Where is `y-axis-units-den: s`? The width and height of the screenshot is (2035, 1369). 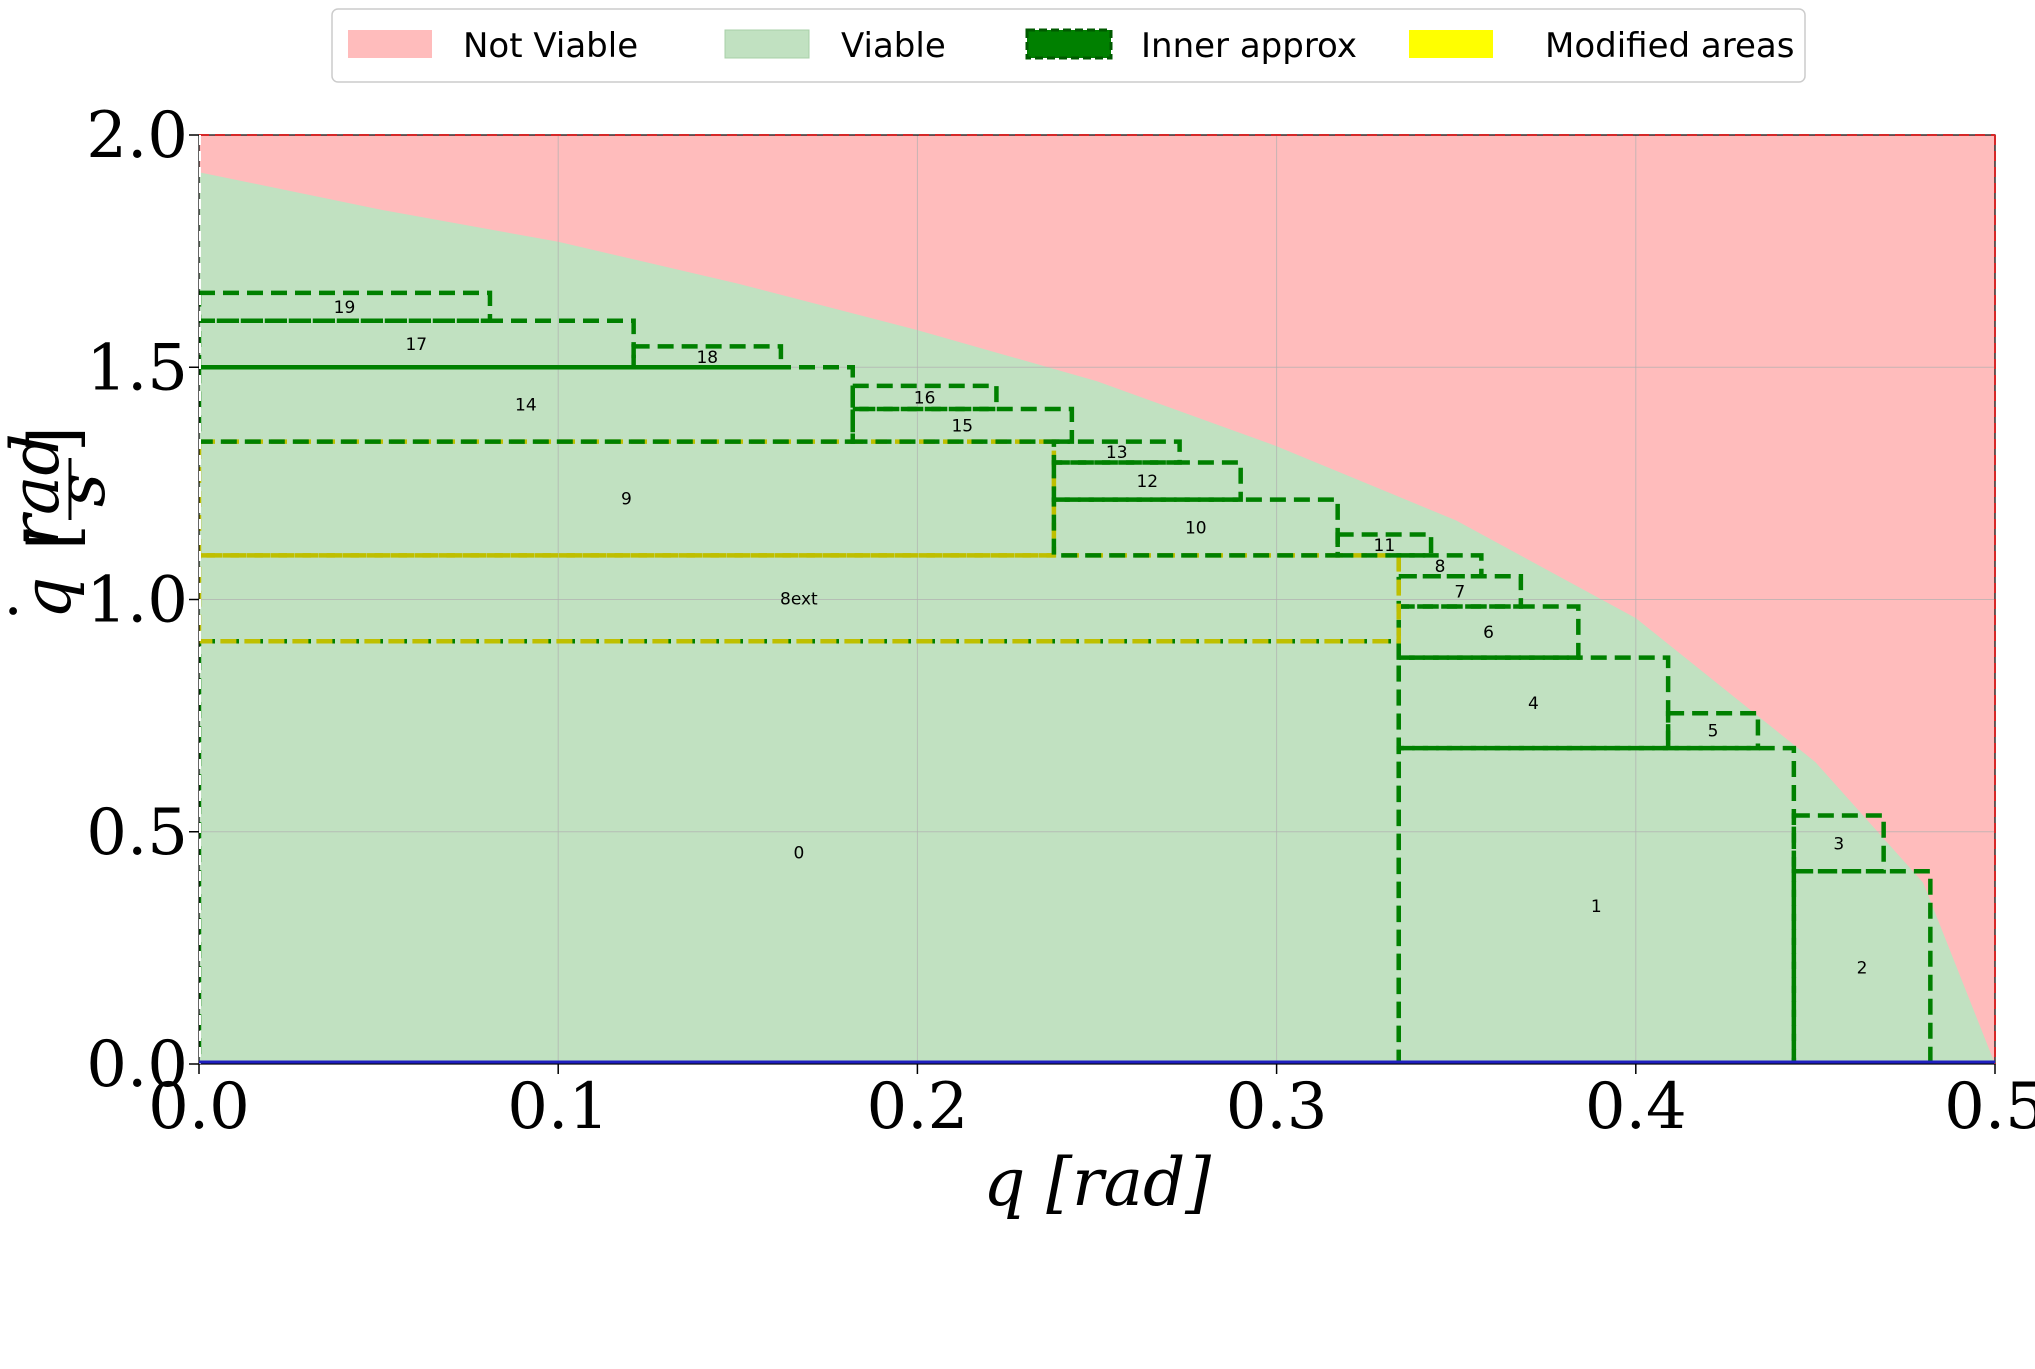
y-axis-units-den: s is located at coordinates (81, 490).